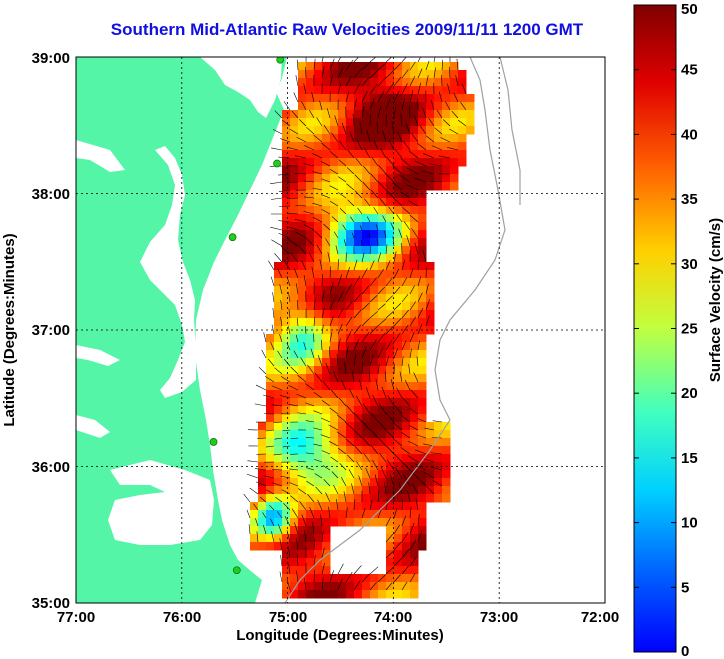 The height and width of the screenshot is (659, 724). Describe the element at coordinates (51, 467) in the screenshot. I see `y-tick-label: 36:00` at that location.